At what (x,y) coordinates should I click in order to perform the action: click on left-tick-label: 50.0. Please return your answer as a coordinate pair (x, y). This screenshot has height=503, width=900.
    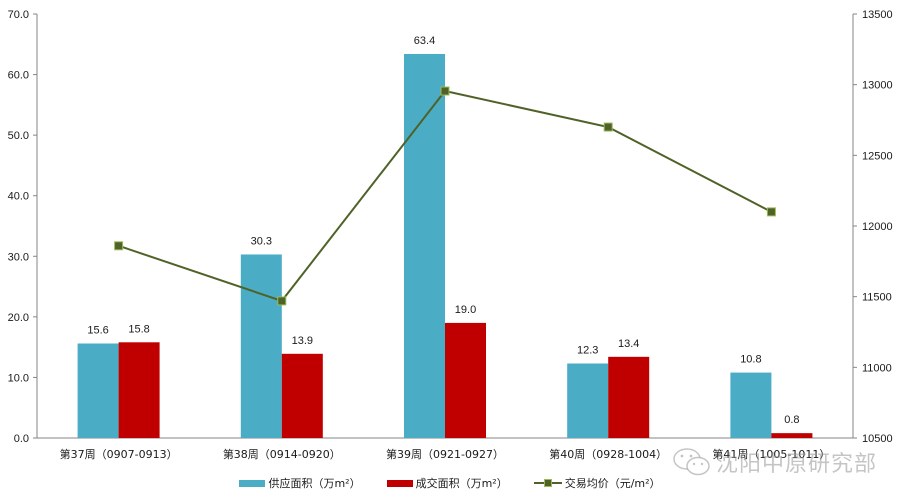
    Looking at the image, I should click on (18, 136).